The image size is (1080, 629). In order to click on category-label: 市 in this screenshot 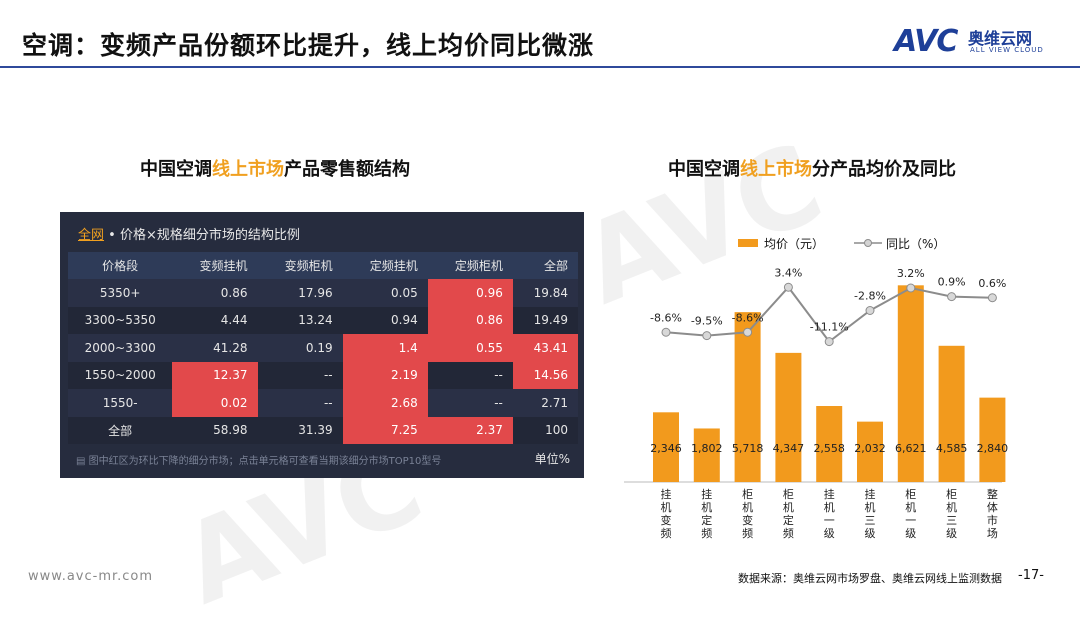, I will do `click(992, 520)`.